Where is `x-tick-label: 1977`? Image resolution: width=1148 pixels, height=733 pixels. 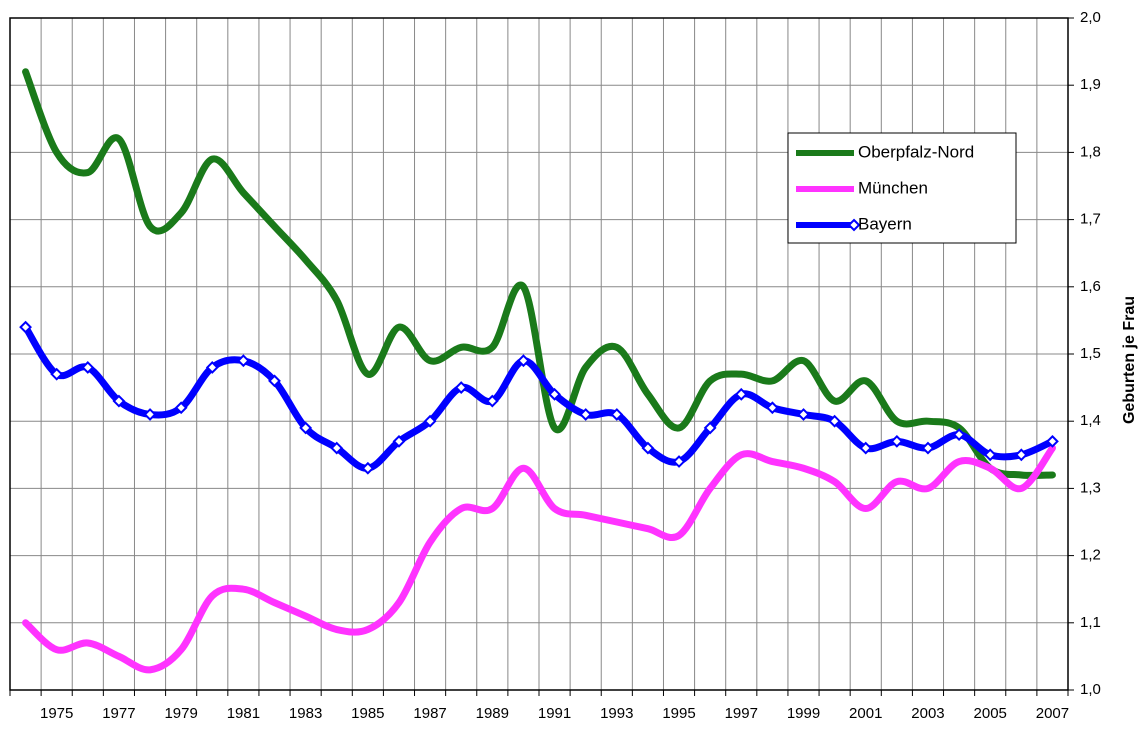
x-tick-label: 1977 is located at coordinates (118, 713).